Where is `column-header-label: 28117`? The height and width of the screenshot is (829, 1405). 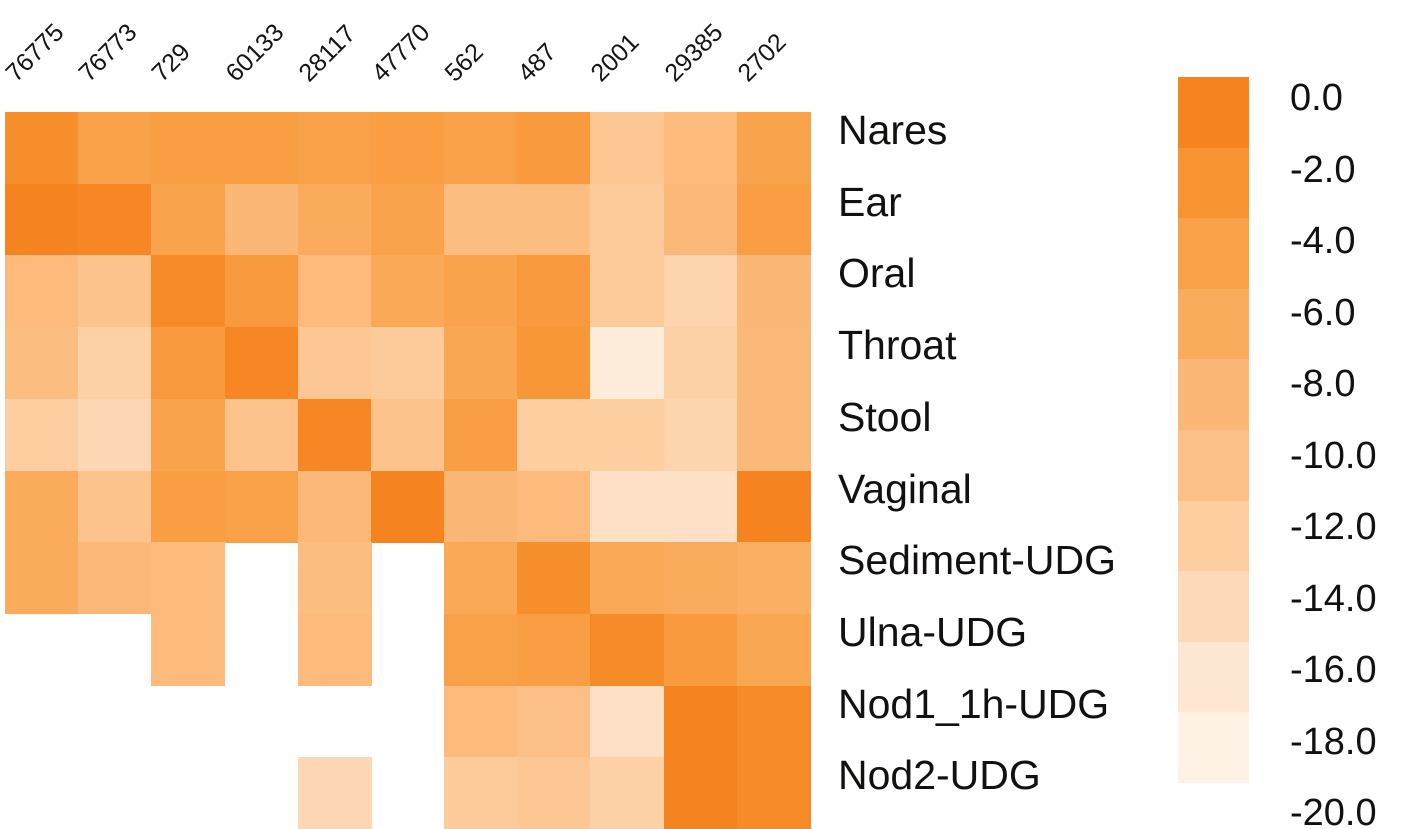 column-header-label: 28117 is located at coordinates (327, 53).